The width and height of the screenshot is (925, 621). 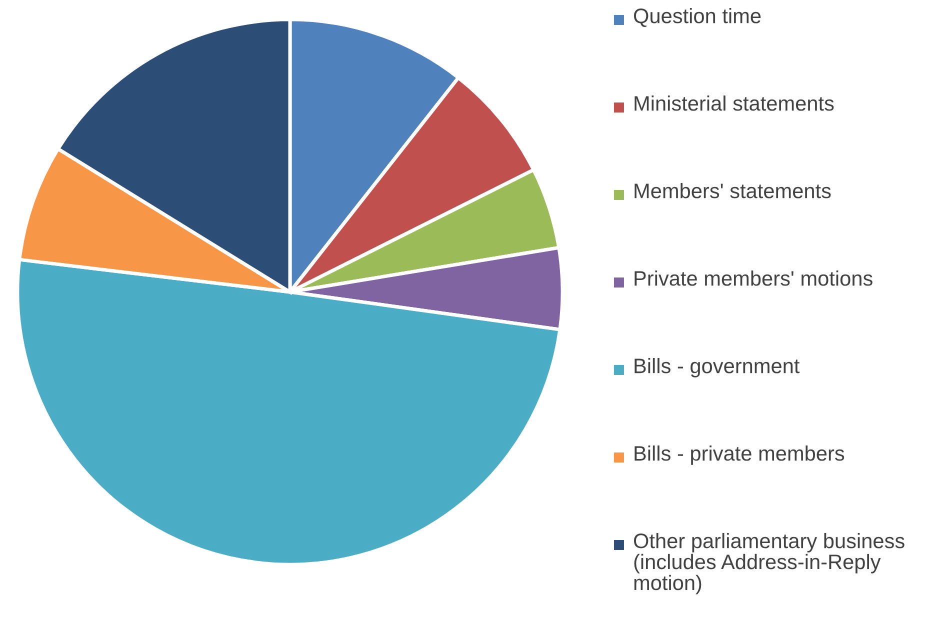 I want to click on legend-label: Question time, so click(x=697, y=18).